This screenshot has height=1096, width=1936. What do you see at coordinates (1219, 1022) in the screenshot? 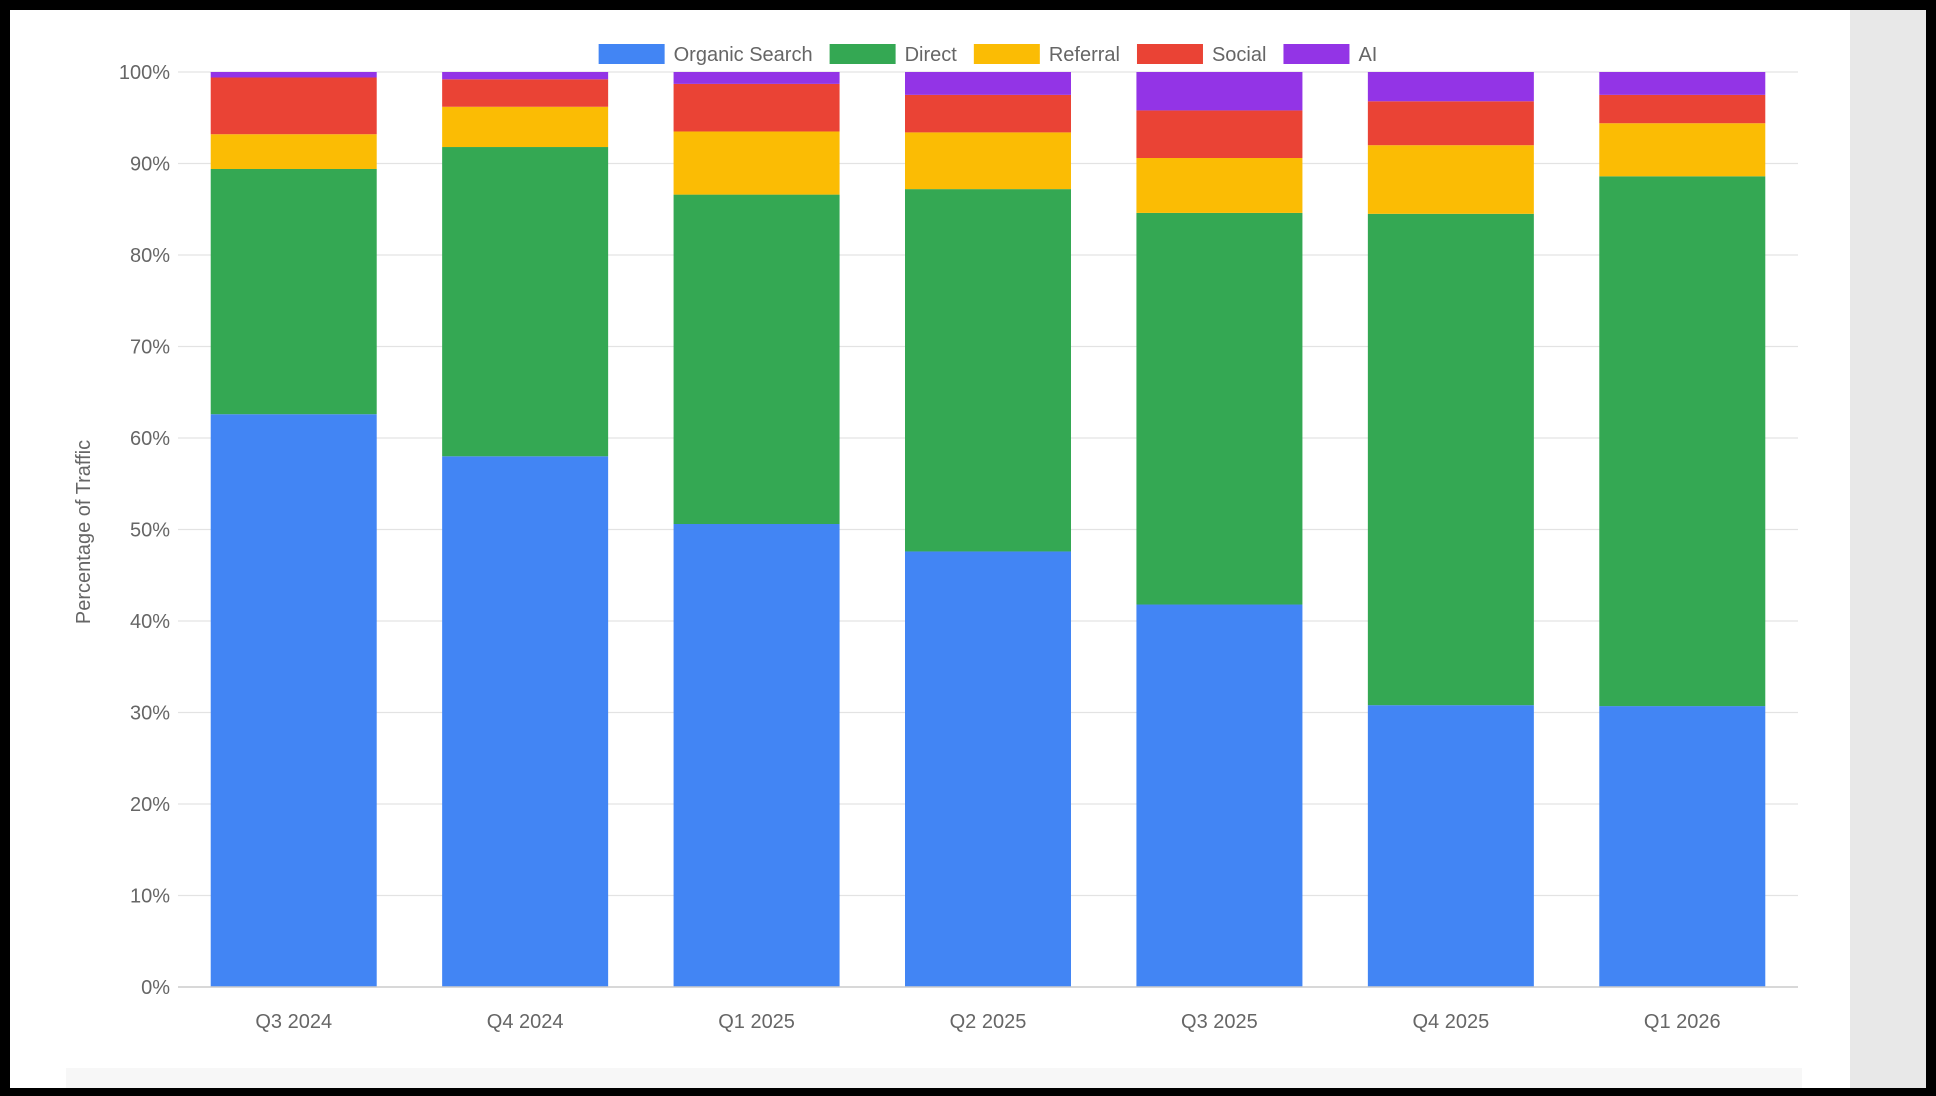
I see `x-tick-label: Q3 2025` at bounding box center [1219, 1022].